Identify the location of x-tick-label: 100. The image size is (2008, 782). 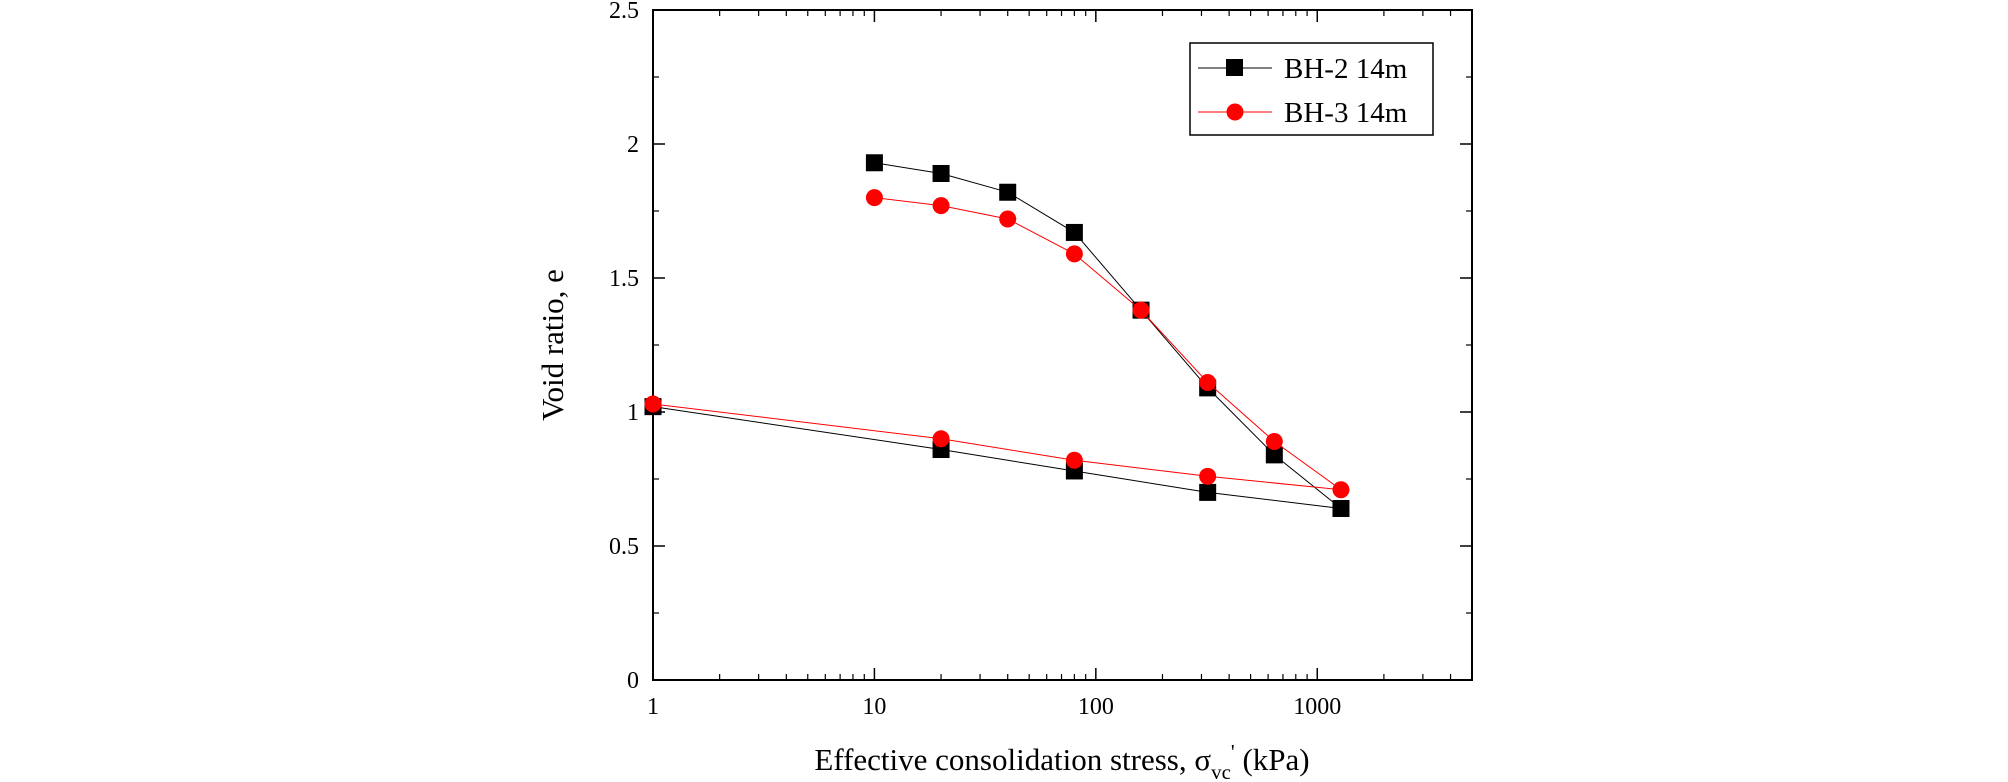
(1096, 707).